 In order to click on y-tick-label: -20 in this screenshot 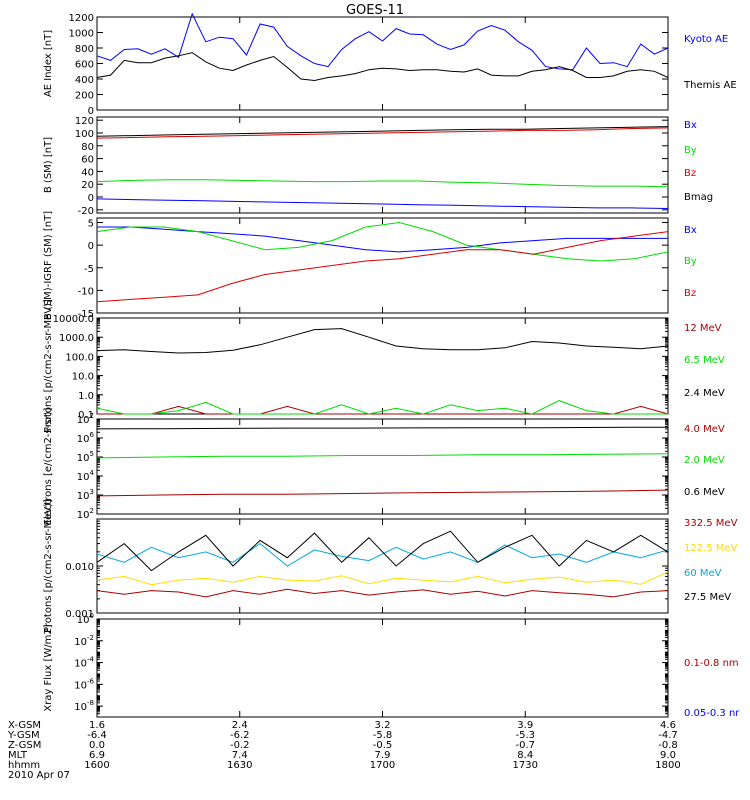, I will do `click(86, 211)`.